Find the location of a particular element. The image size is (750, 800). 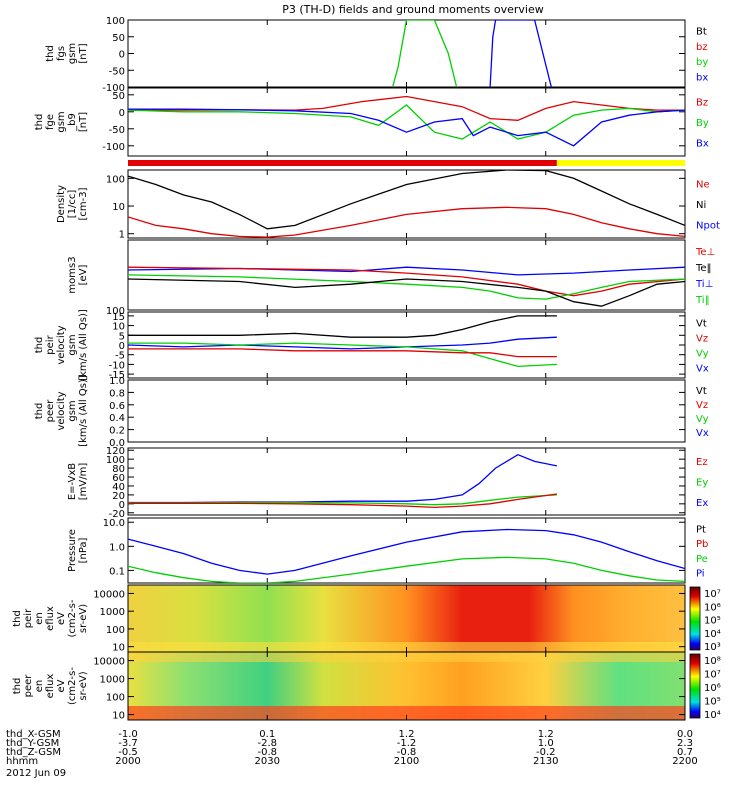

legend-Bt: Bt is located at coordinates (701, 32).